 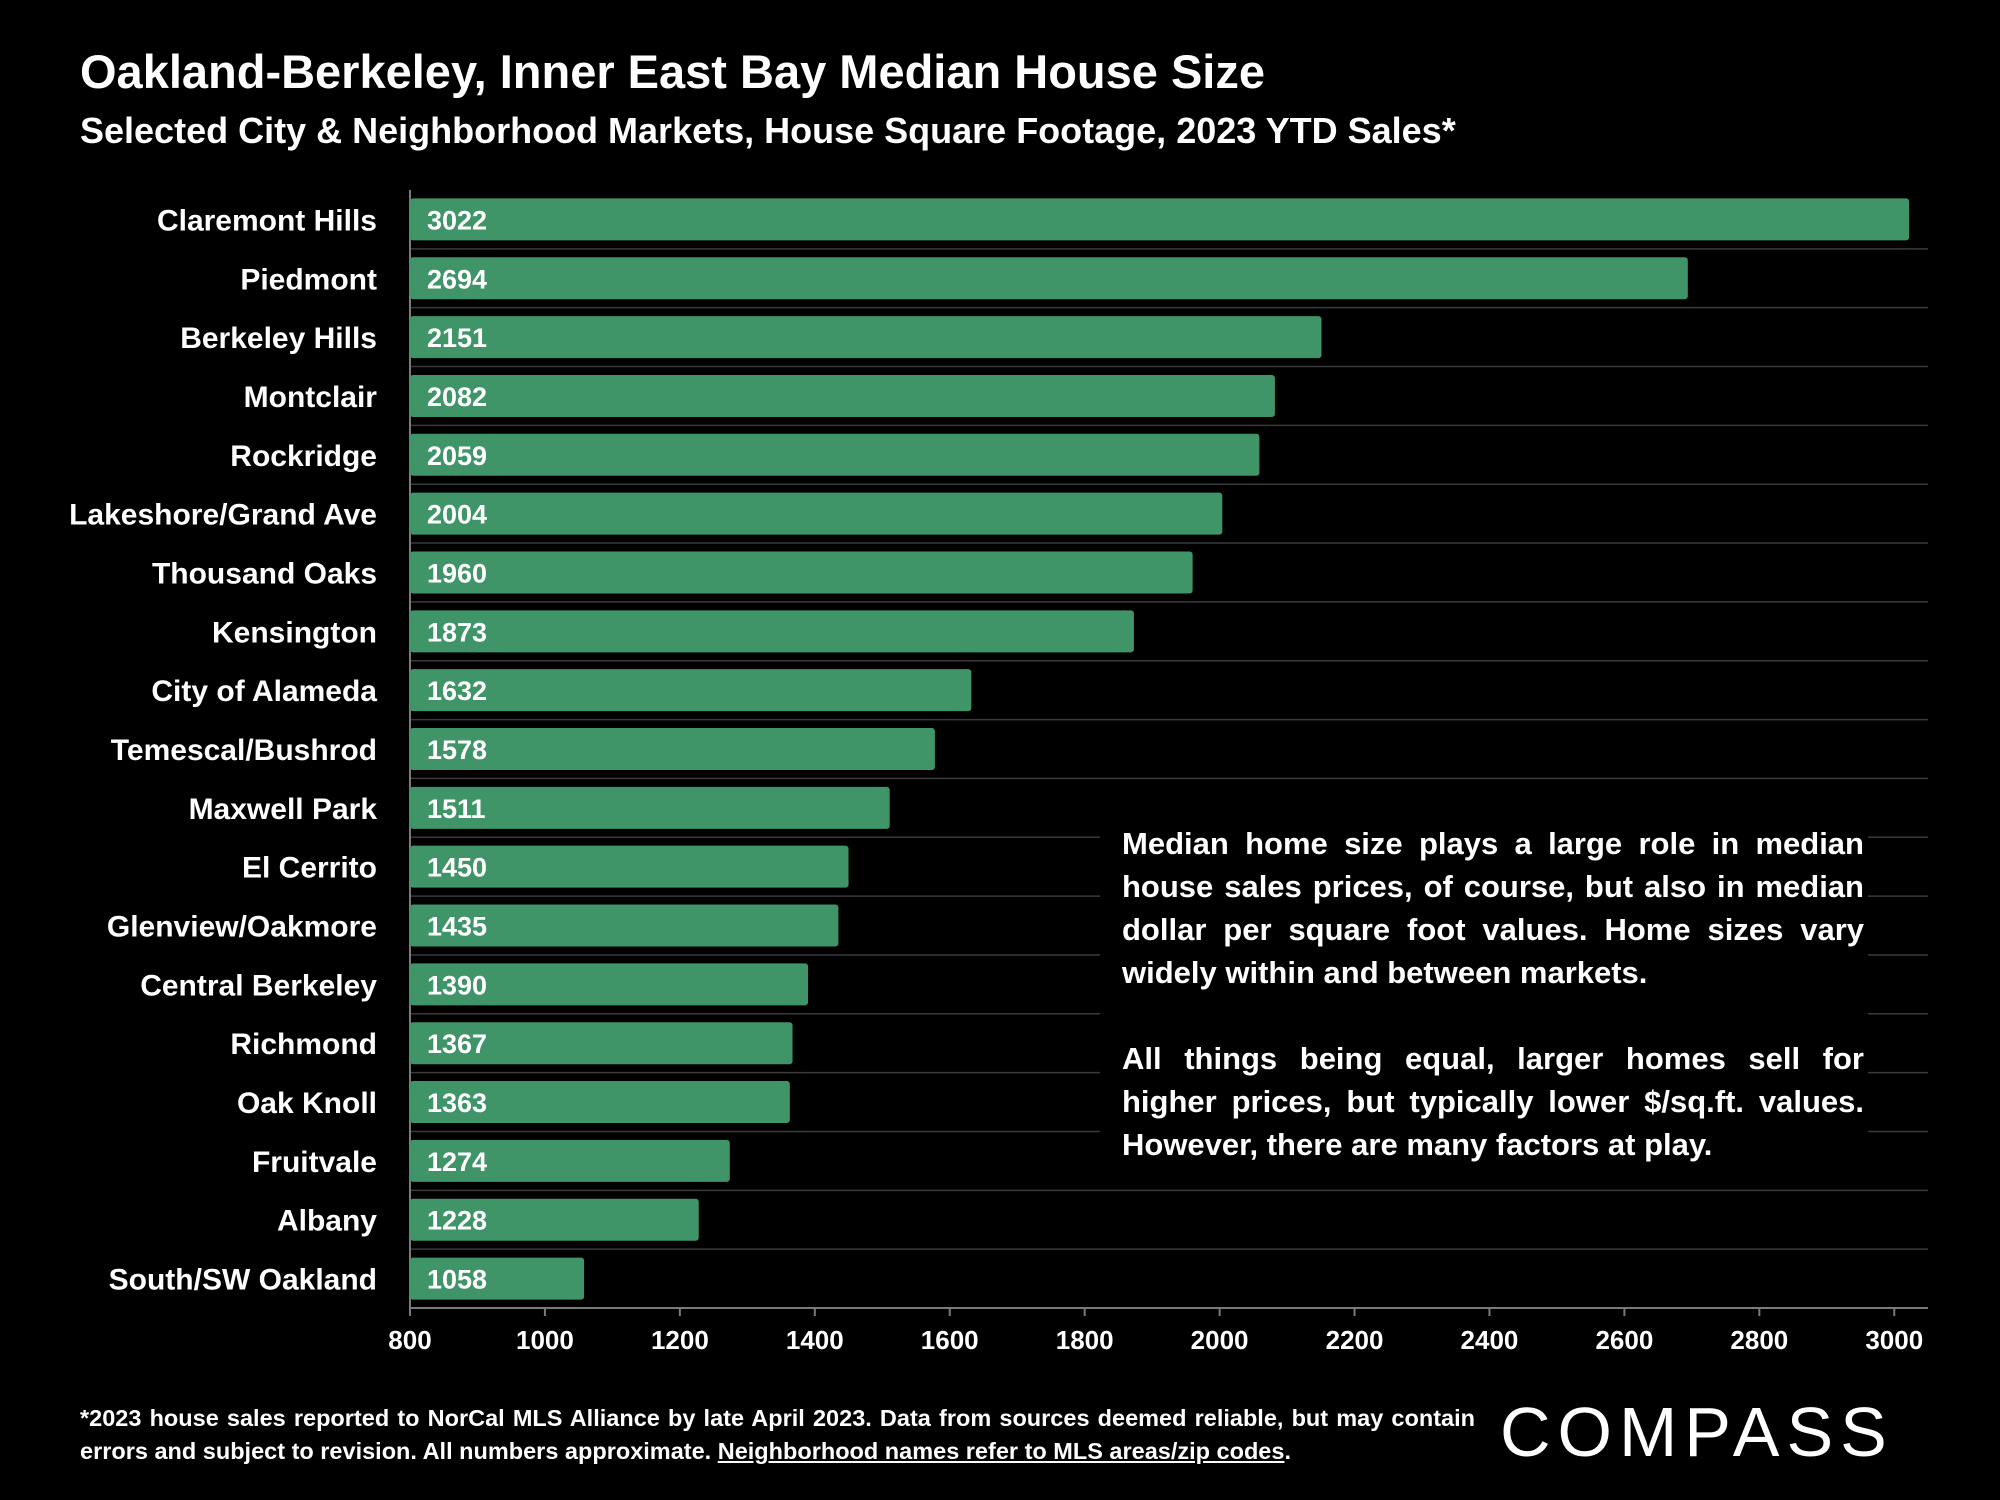 What do you see at coordinates (243, 1280) in the screenshot?
I see `category-label: South/SW Oakland` at bounding box center [243, 1280].